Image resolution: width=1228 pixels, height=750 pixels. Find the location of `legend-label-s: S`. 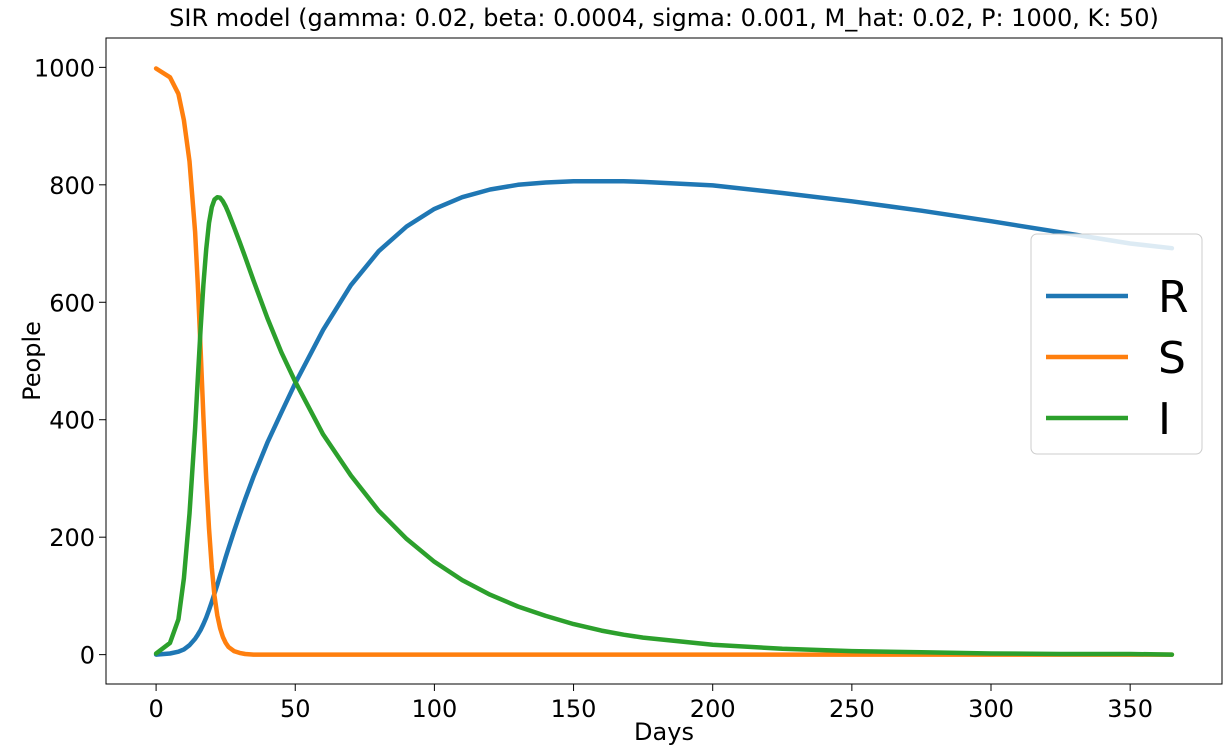

legend-label-s: S is located at coordinates (1172, 358).